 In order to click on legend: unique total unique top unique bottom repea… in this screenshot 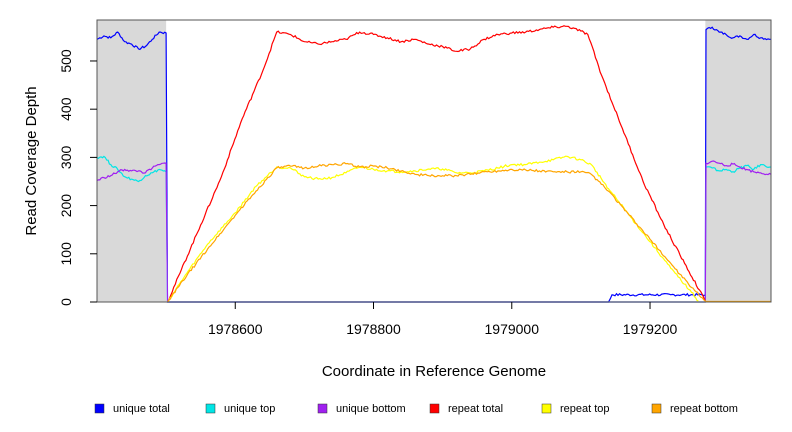, I will do `click(416, 409)`.